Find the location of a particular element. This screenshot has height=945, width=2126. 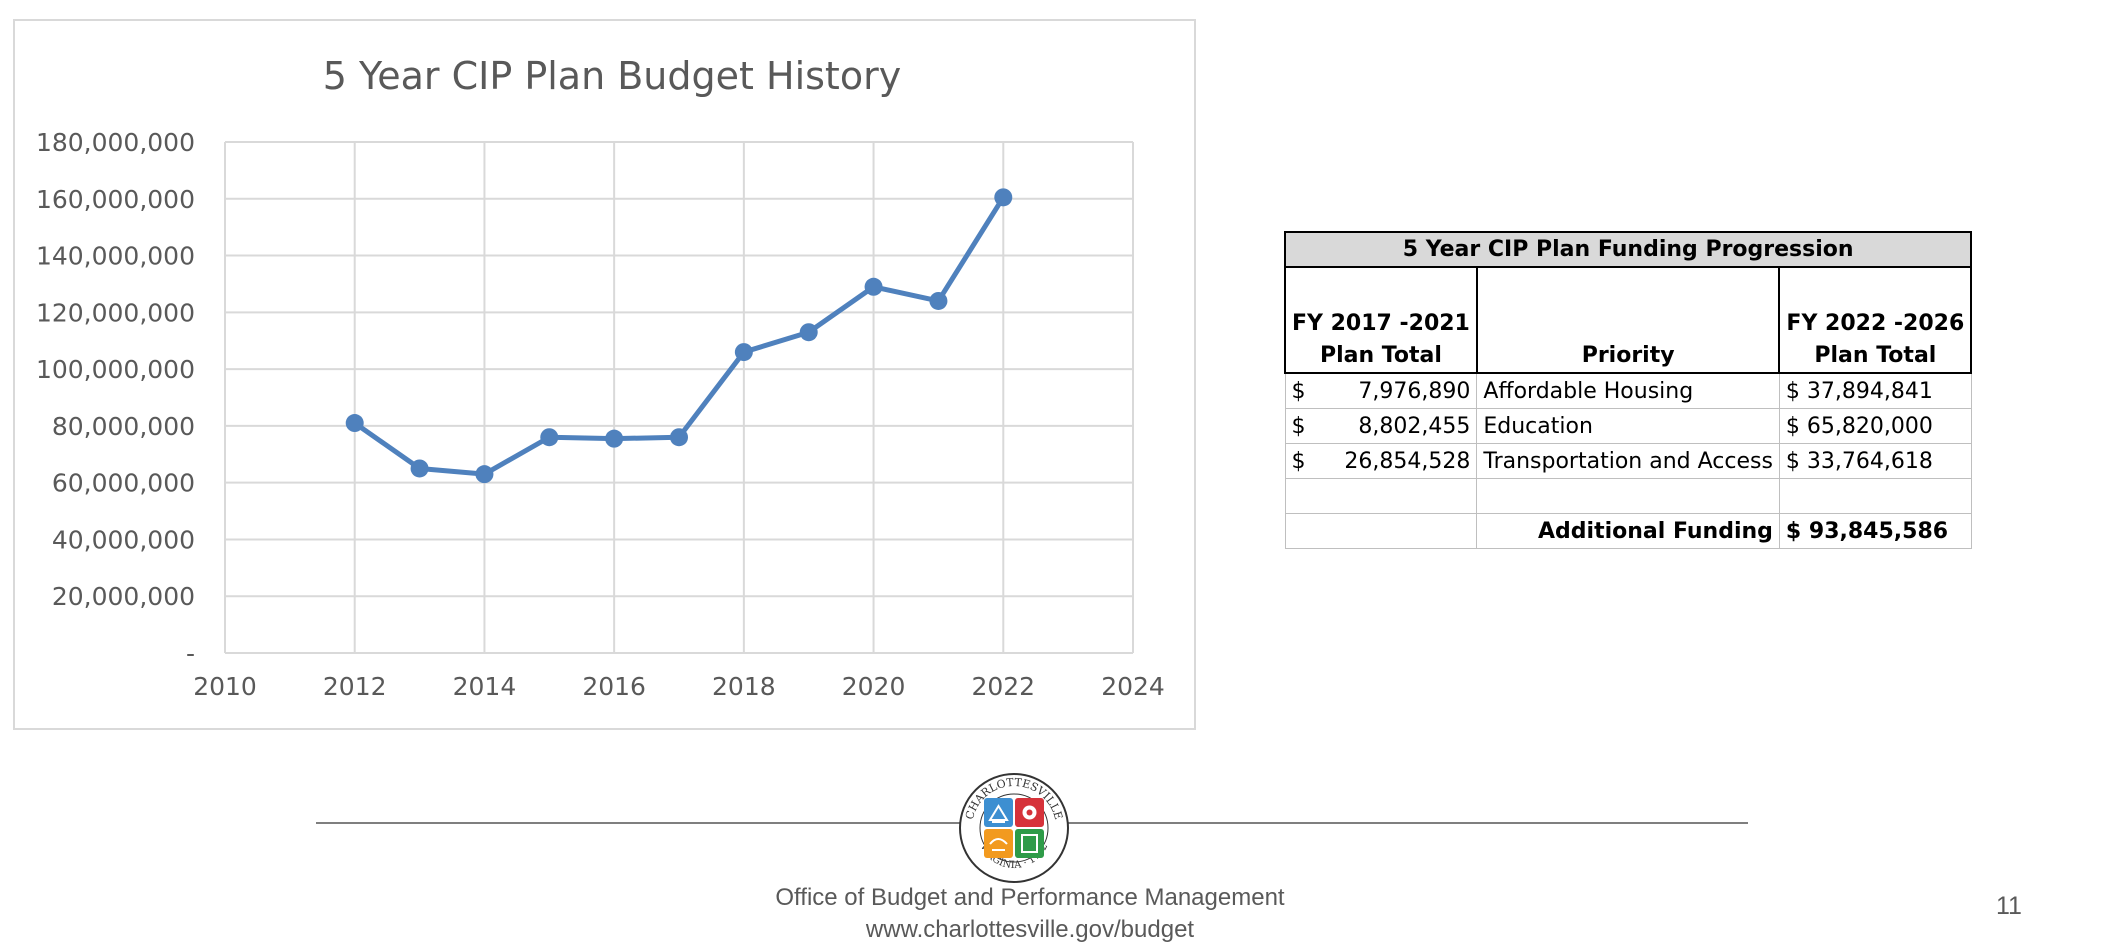

footer-website-link: www.charlottesville.gov/budget is located at coordinates (1030, 929).